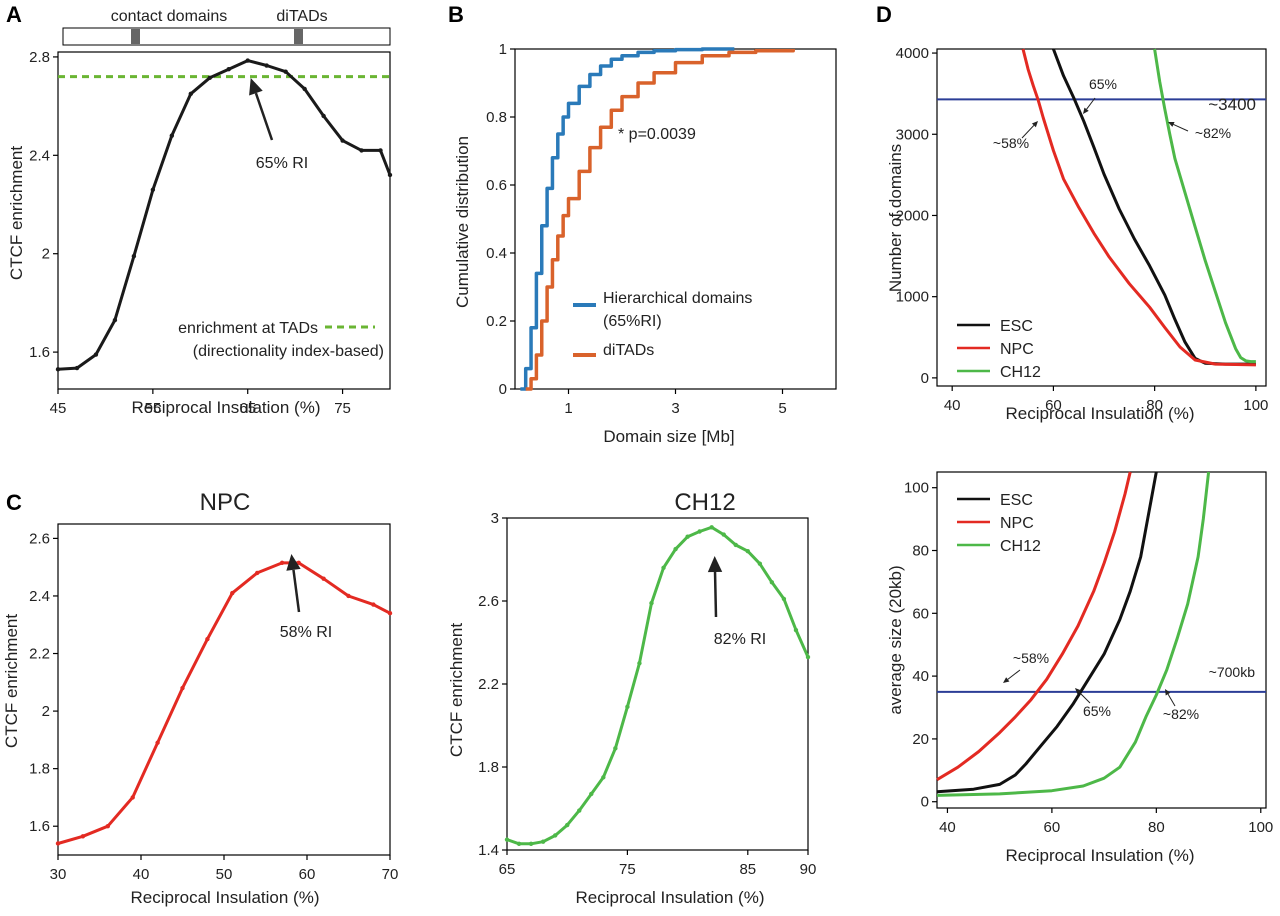 The height and width of the screenshot is (916, 1280). I want to click on x-axis-label-b: Domain size [Mb], so click(668, 436).